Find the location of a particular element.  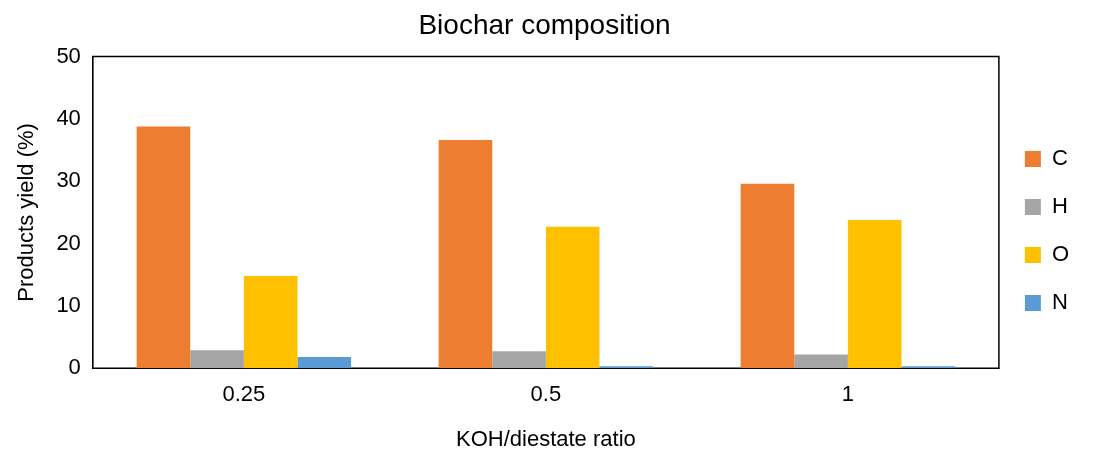

y-tick-label: 20 is located at coordinates (68, 242).